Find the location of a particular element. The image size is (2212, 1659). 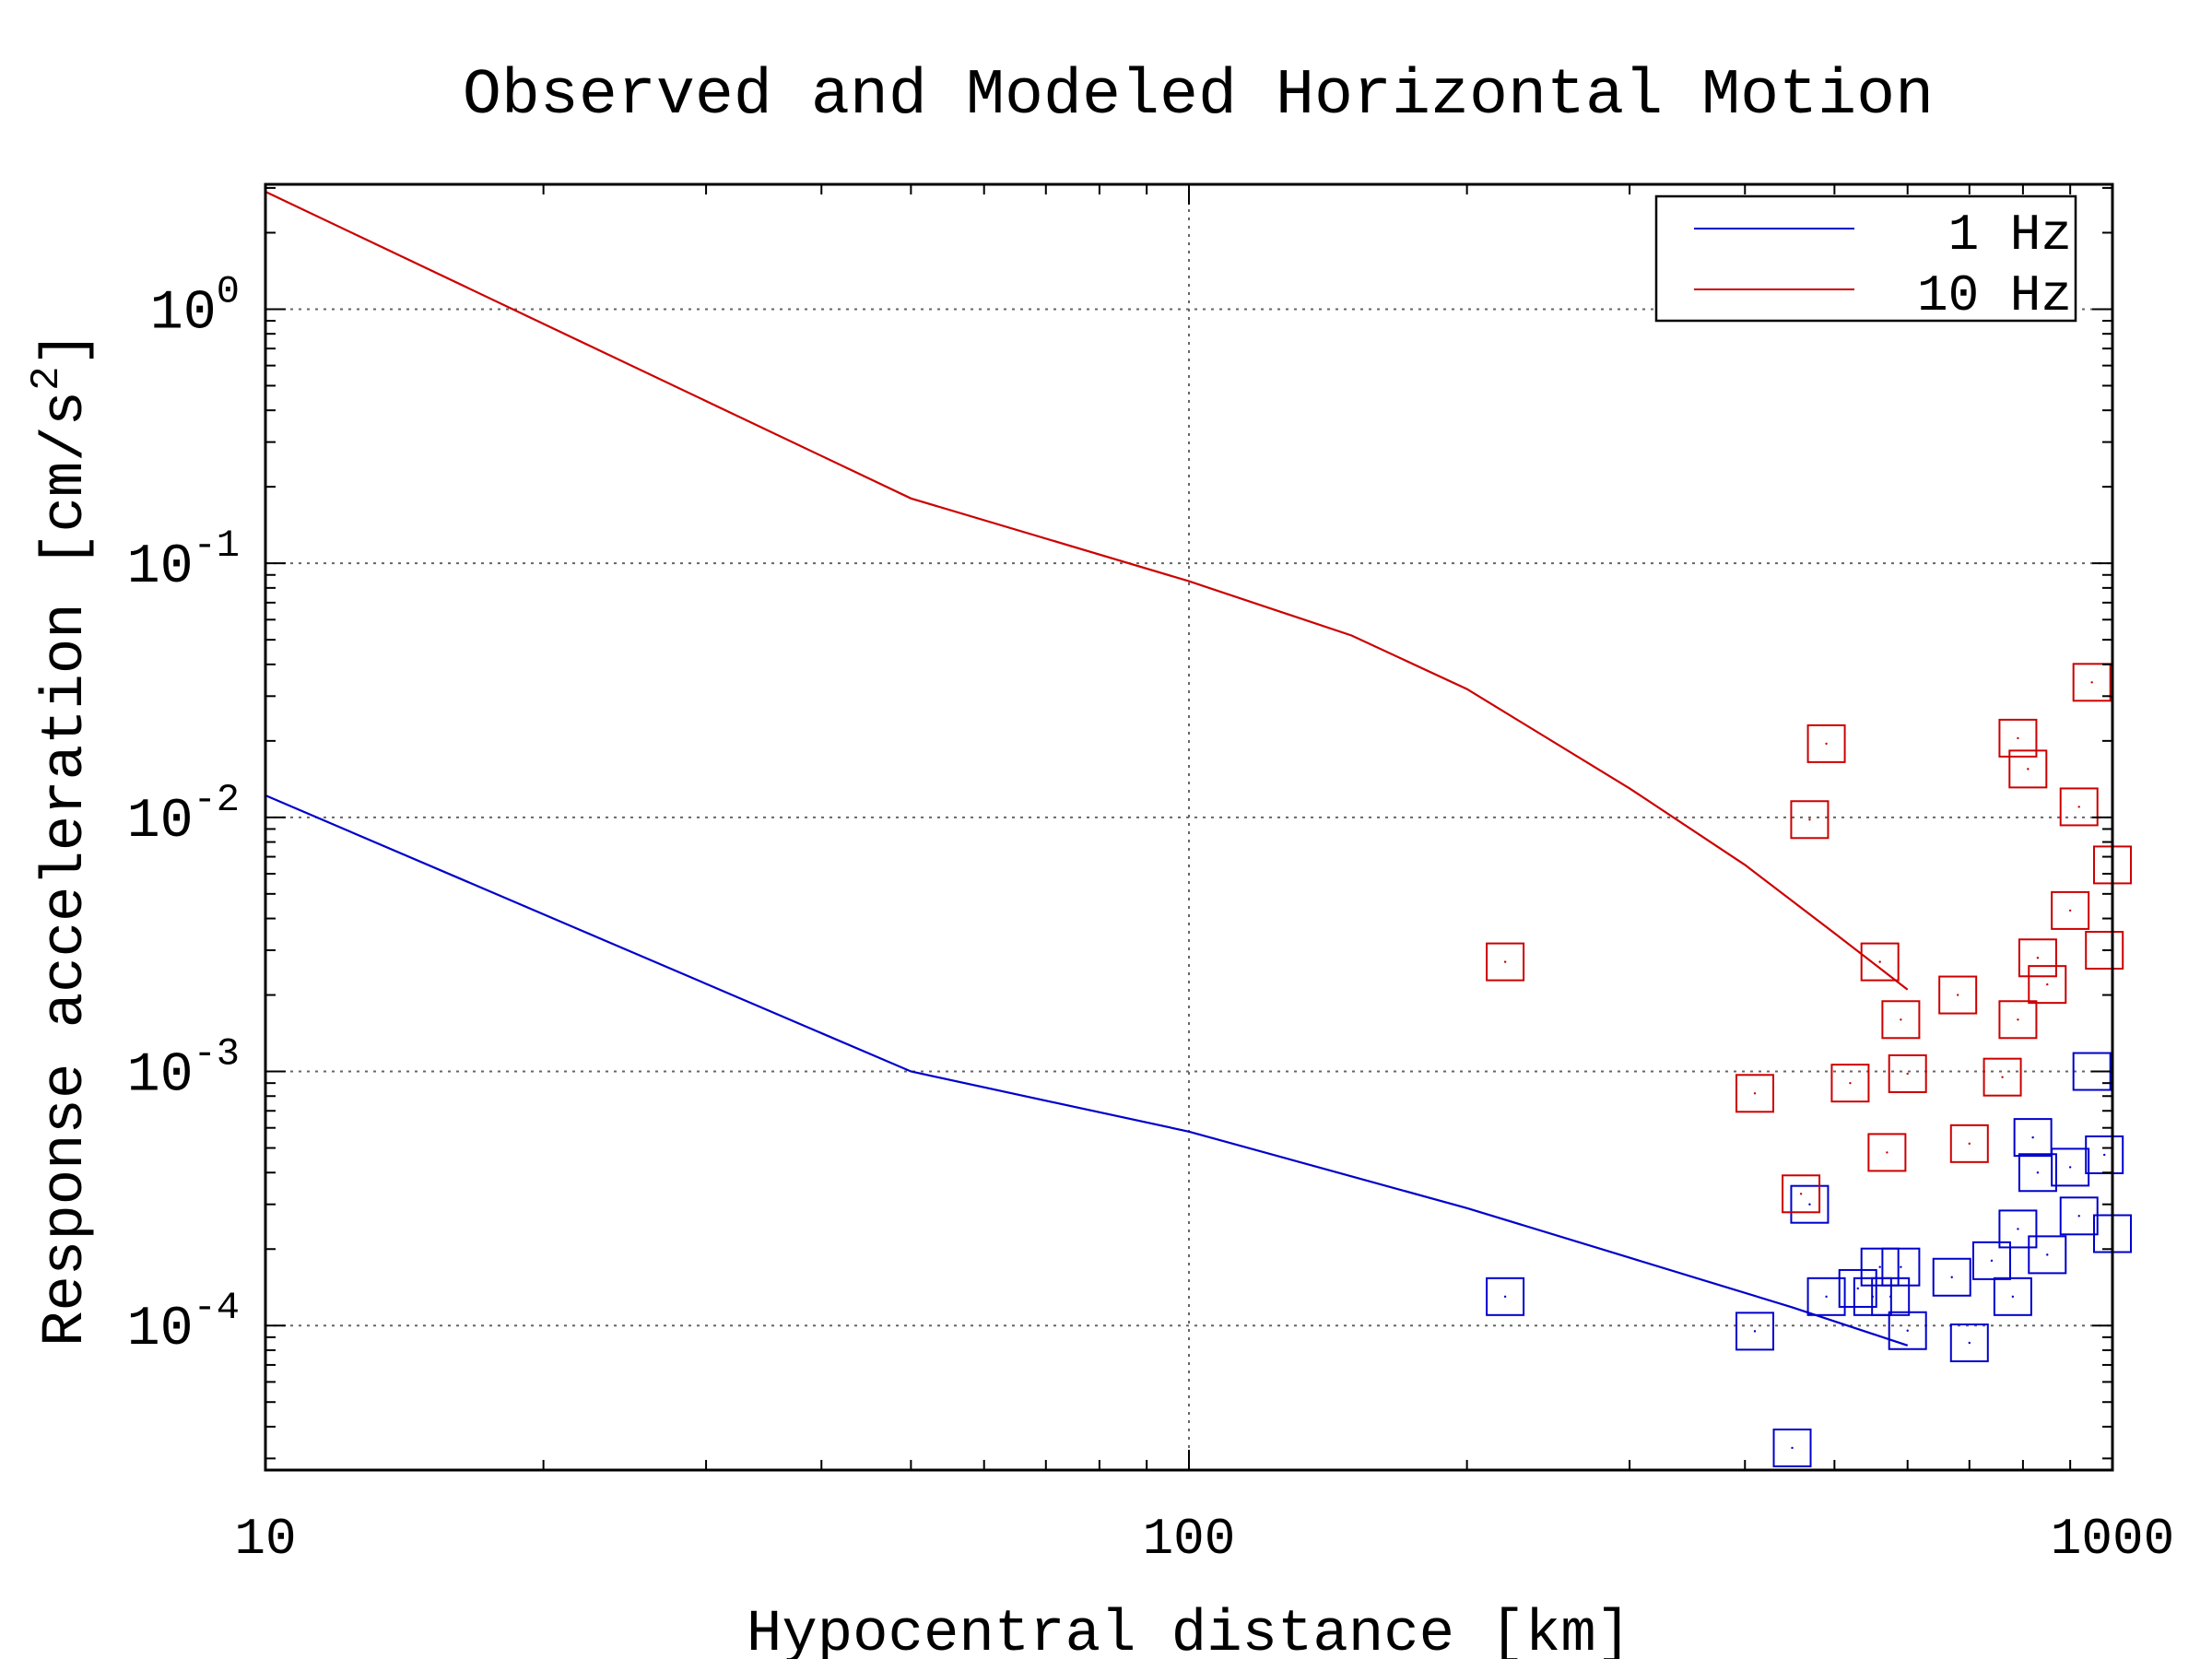

y-tick-label: 10⁻³ is located at coordinates (183, 1070).